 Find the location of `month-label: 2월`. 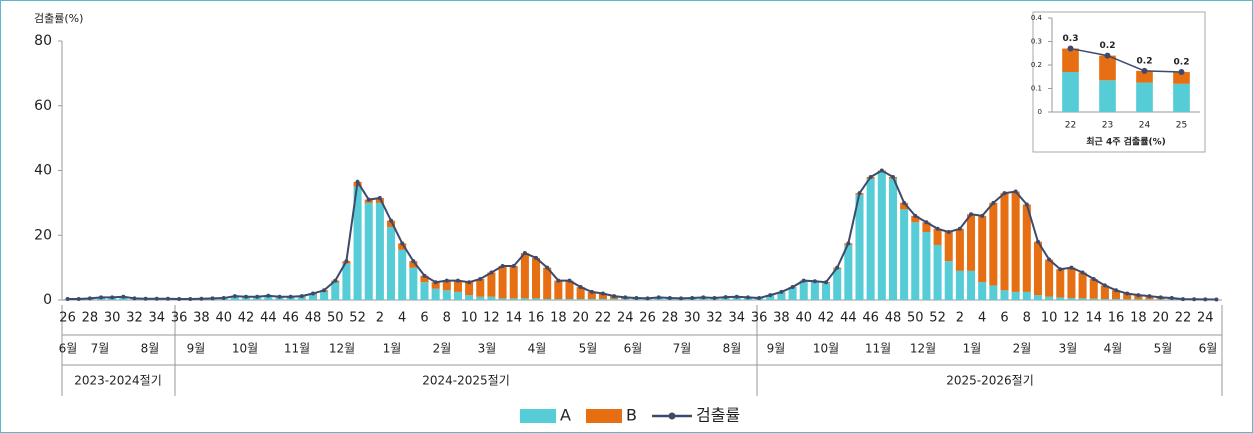

month-label: 2월 is located at coordinates (1022, 349).